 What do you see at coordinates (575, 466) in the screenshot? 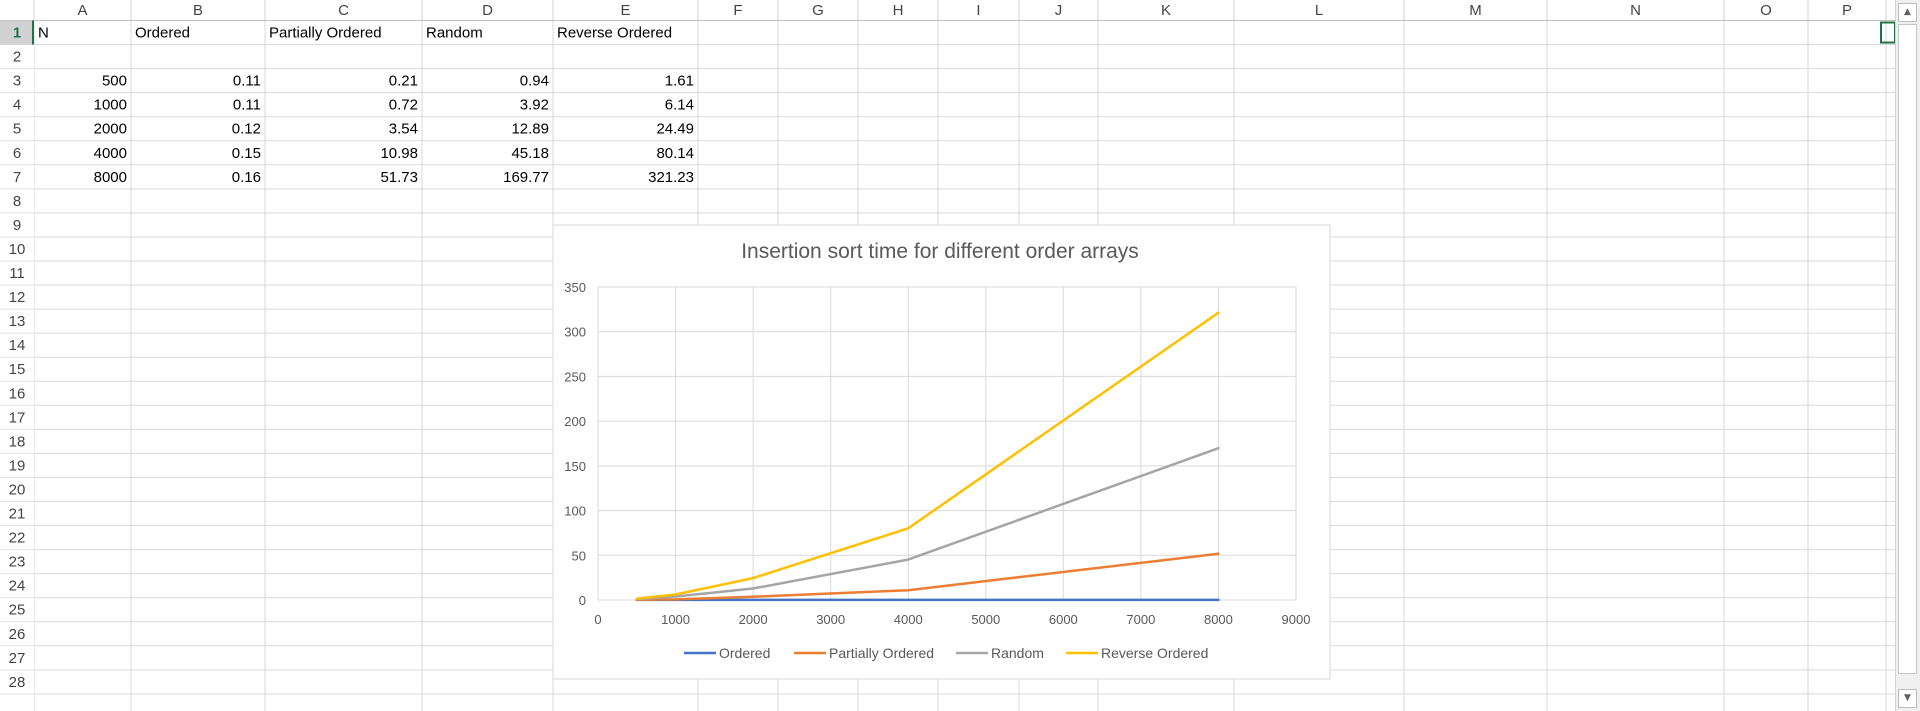
I see `y-tick-label: 150` at bounding box center [575, 466].